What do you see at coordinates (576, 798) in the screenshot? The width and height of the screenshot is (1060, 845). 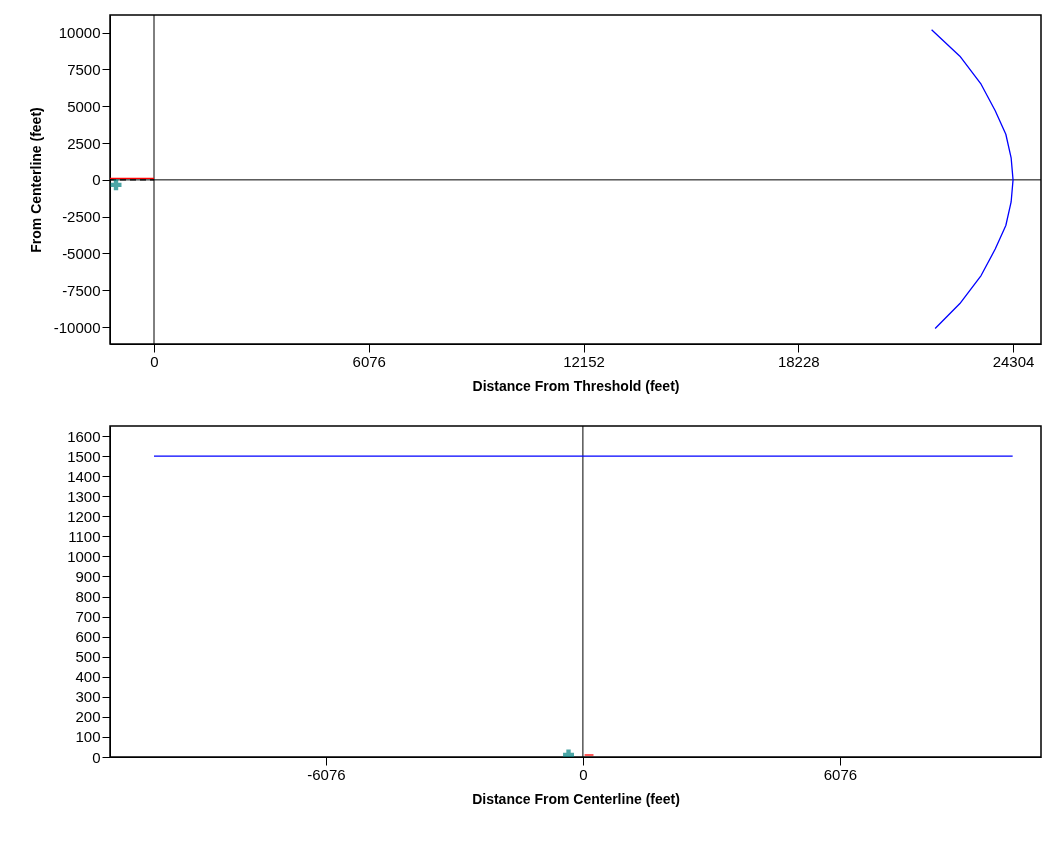 I see `x-axis-title: Distance From Centerline (feet)` at bounding box center [576, 798].